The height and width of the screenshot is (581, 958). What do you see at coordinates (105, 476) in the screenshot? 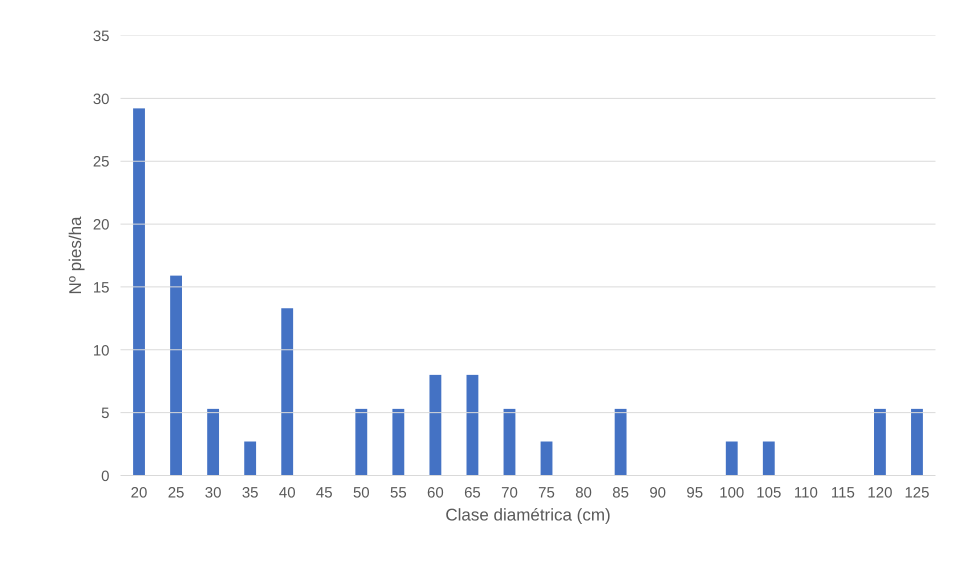
I see `y-tick-label: 0` at bounding box center [105, 476].